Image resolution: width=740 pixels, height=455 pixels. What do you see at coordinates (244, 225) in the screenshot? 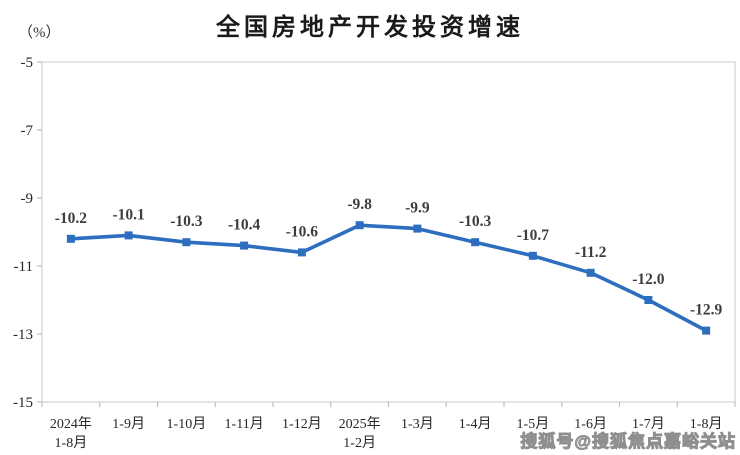
I see `data-label: -10.4` at bounding box center [244, 225].